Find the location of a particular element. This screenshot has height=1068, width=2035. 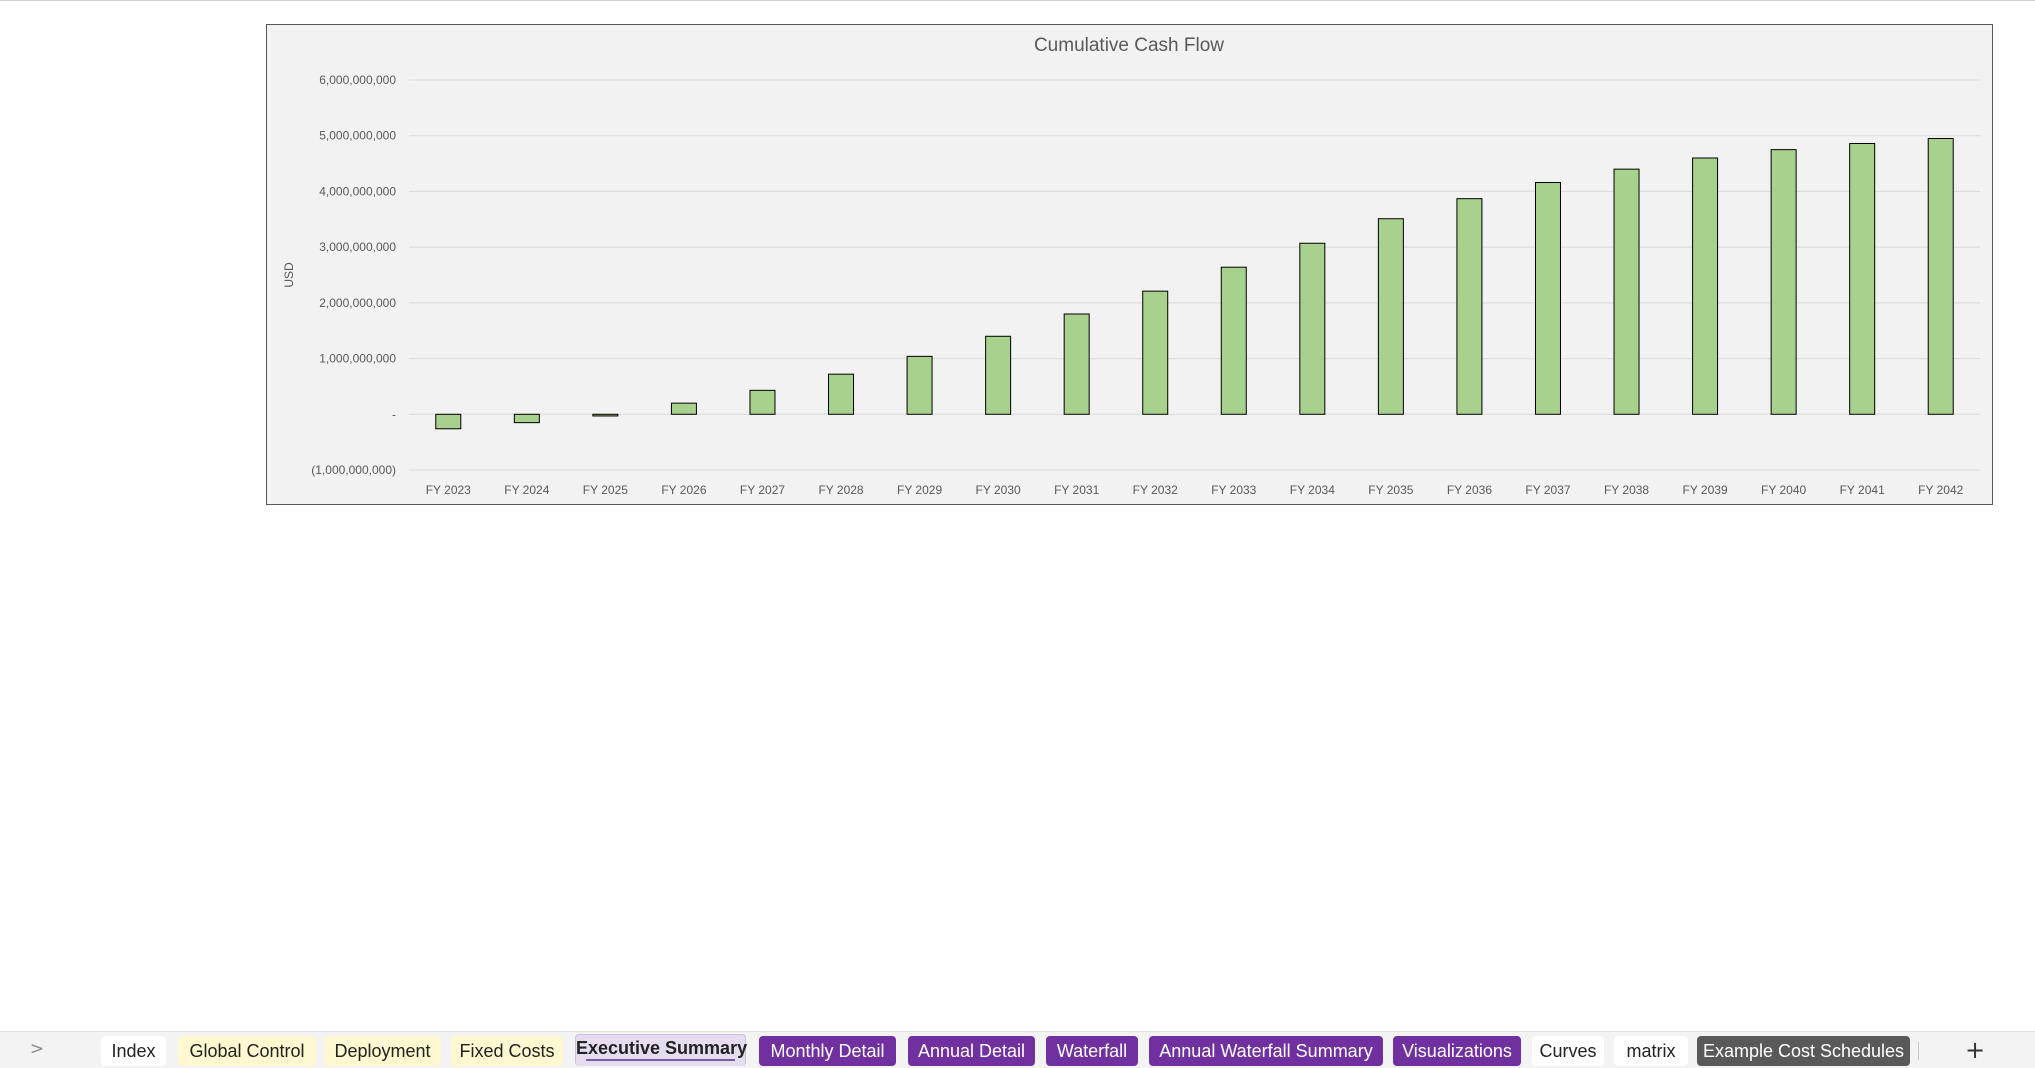

y-tick-label: 3,000,000,000 is located at coordinates (357, 247).